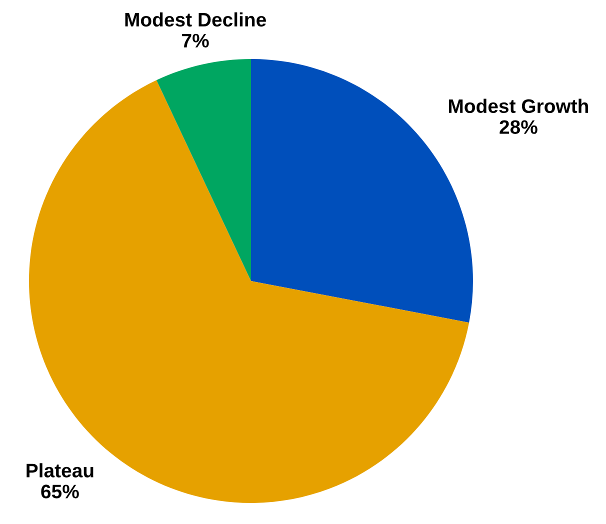 The width and height of the screenshot is (606, 524). I want to click on slice-label: Modest Growth, so click(518, 106).